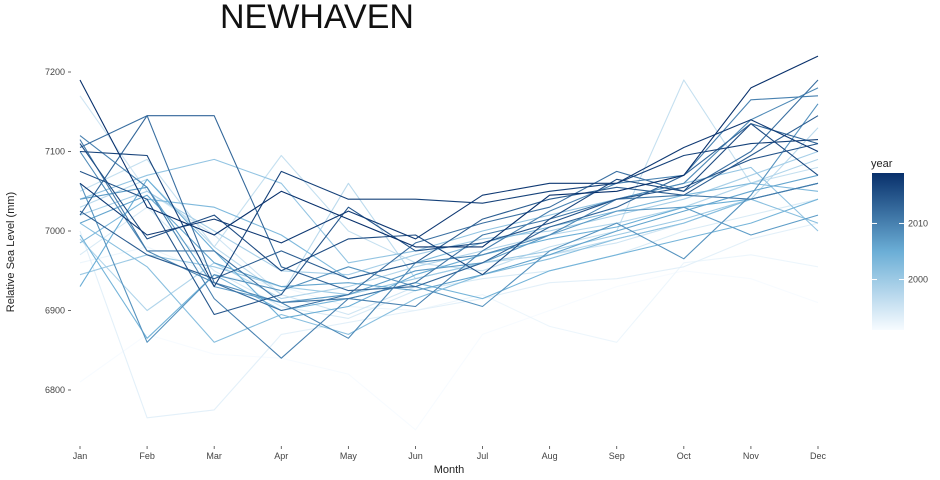 This screenshot has height=480, width=940. I want to click on y-tick-label: 6900, so click(55, 311).